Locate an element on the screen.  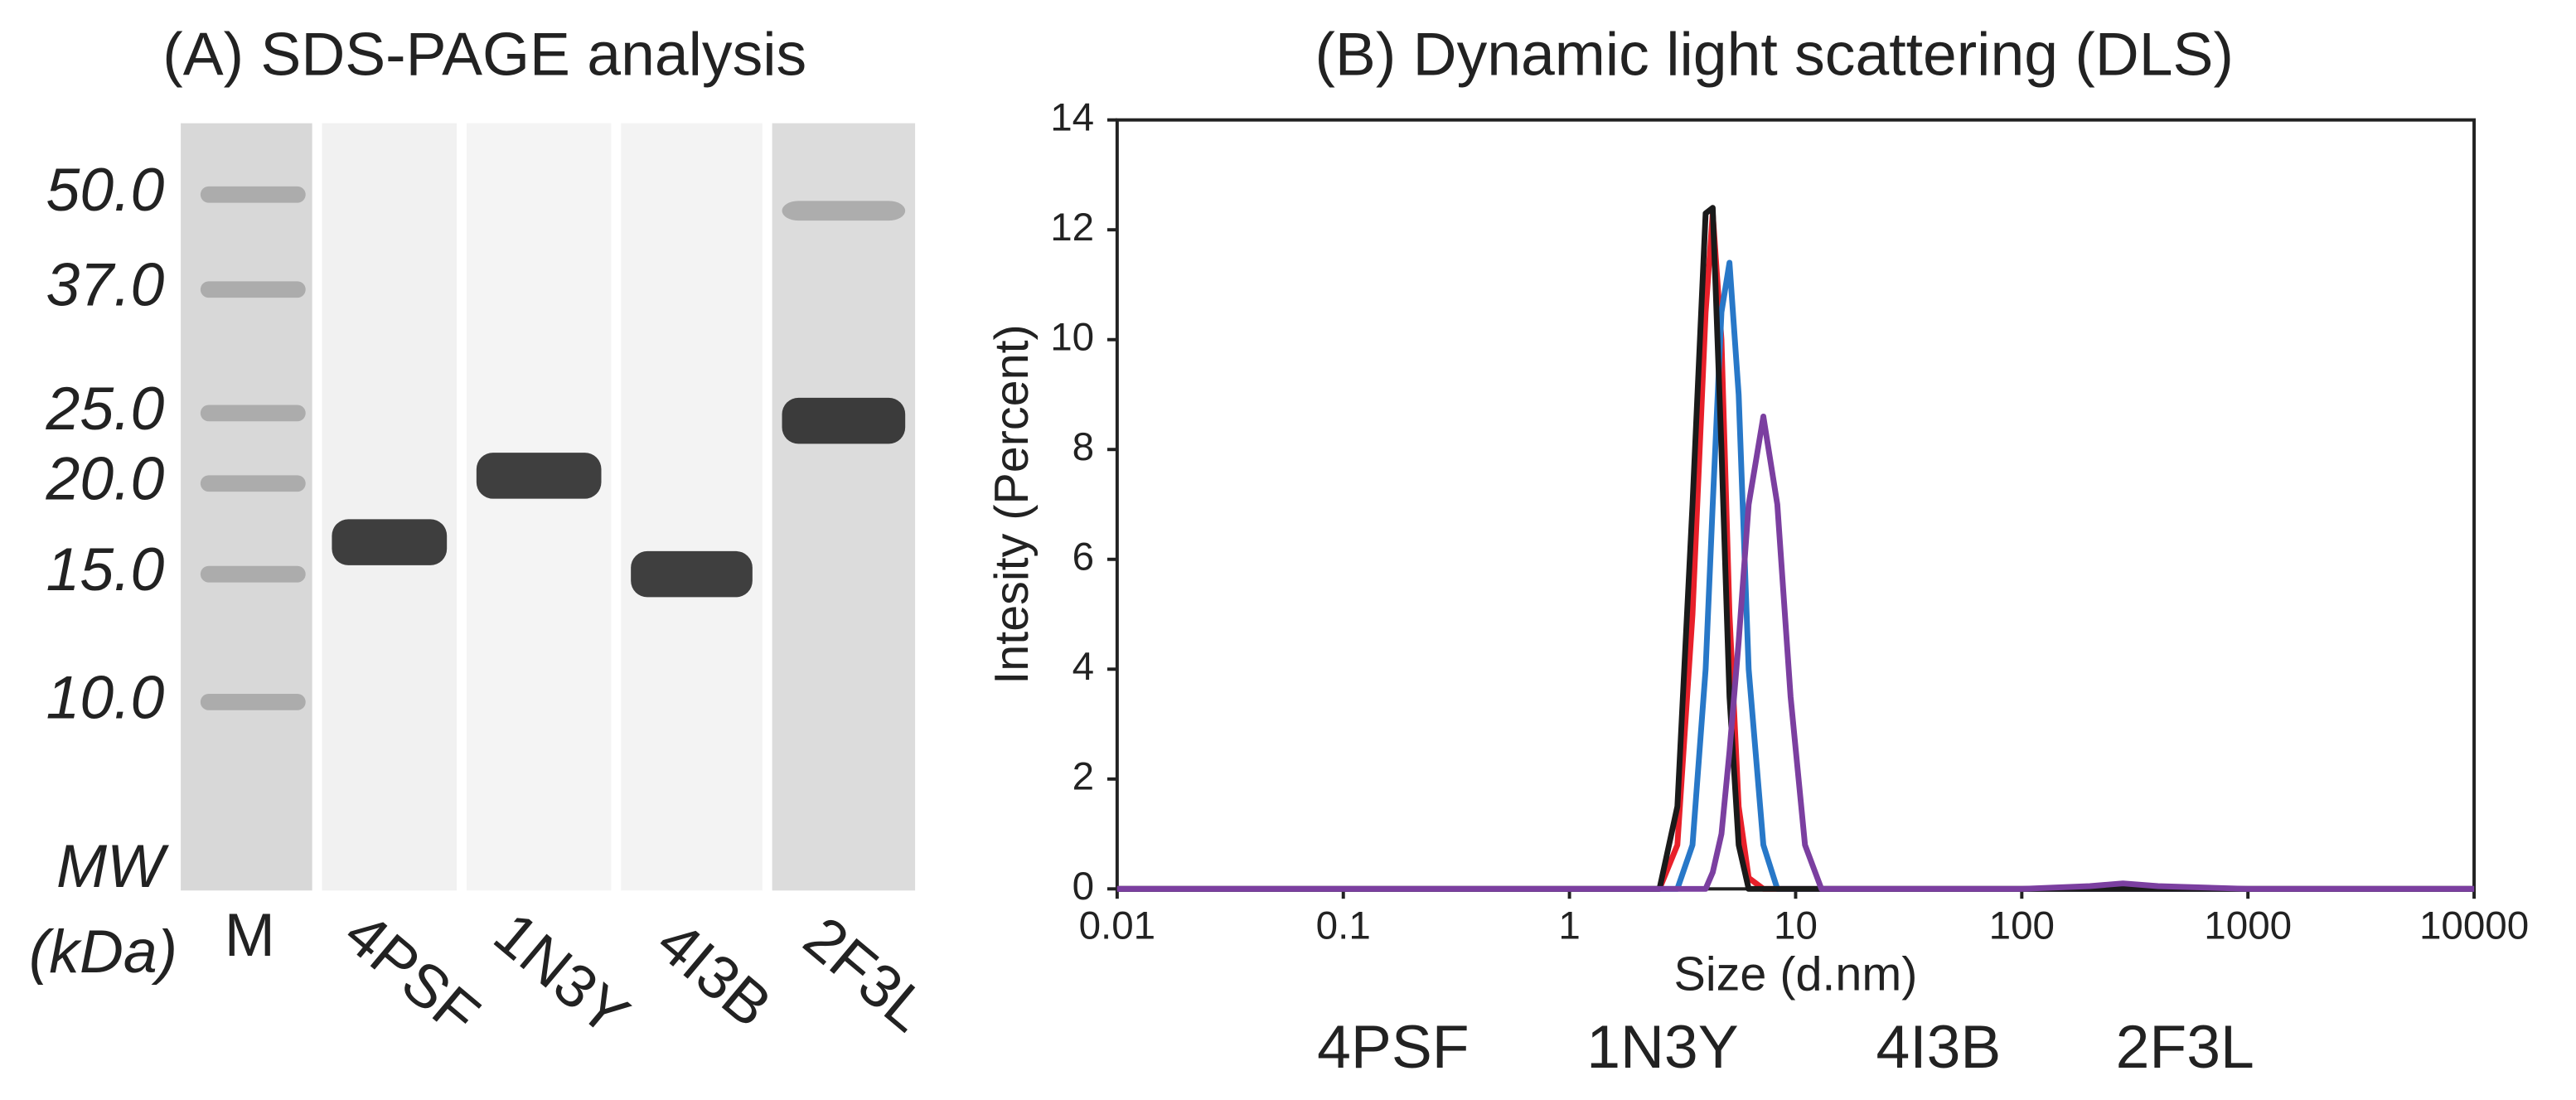
y-tick-label: 8 is located at coordinates (1083, 447).